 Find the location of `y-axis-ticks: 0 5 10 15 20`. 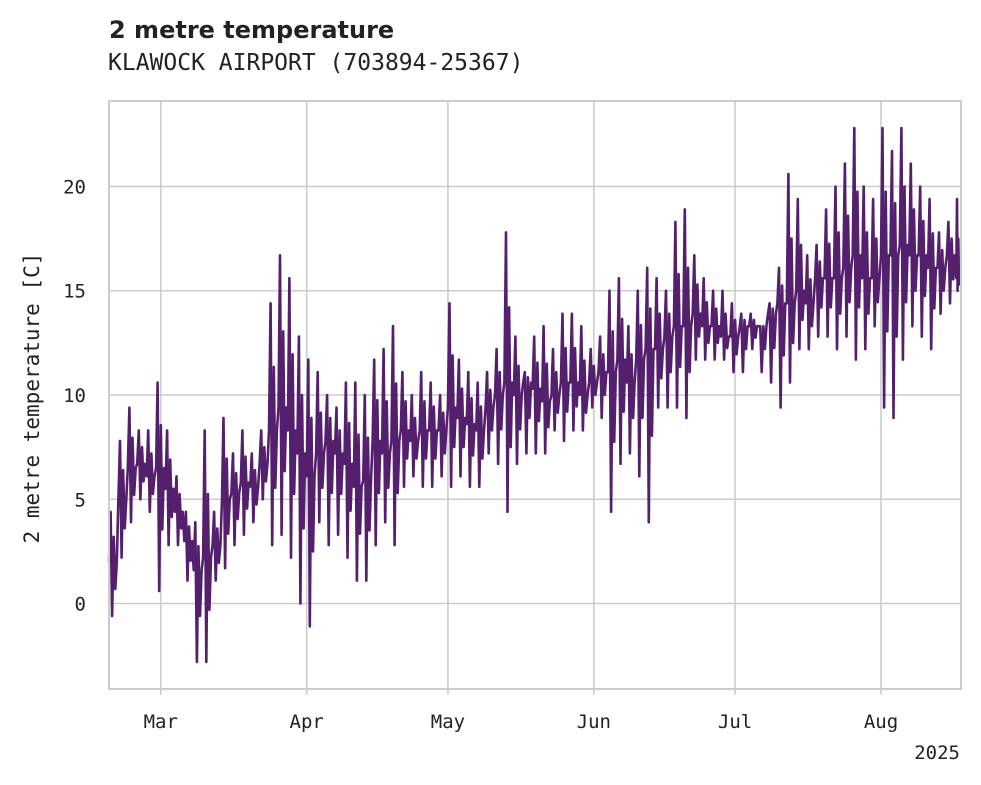

y-axis-ticks: 0 5 10 15 20 is located at coordinates (74, 395).